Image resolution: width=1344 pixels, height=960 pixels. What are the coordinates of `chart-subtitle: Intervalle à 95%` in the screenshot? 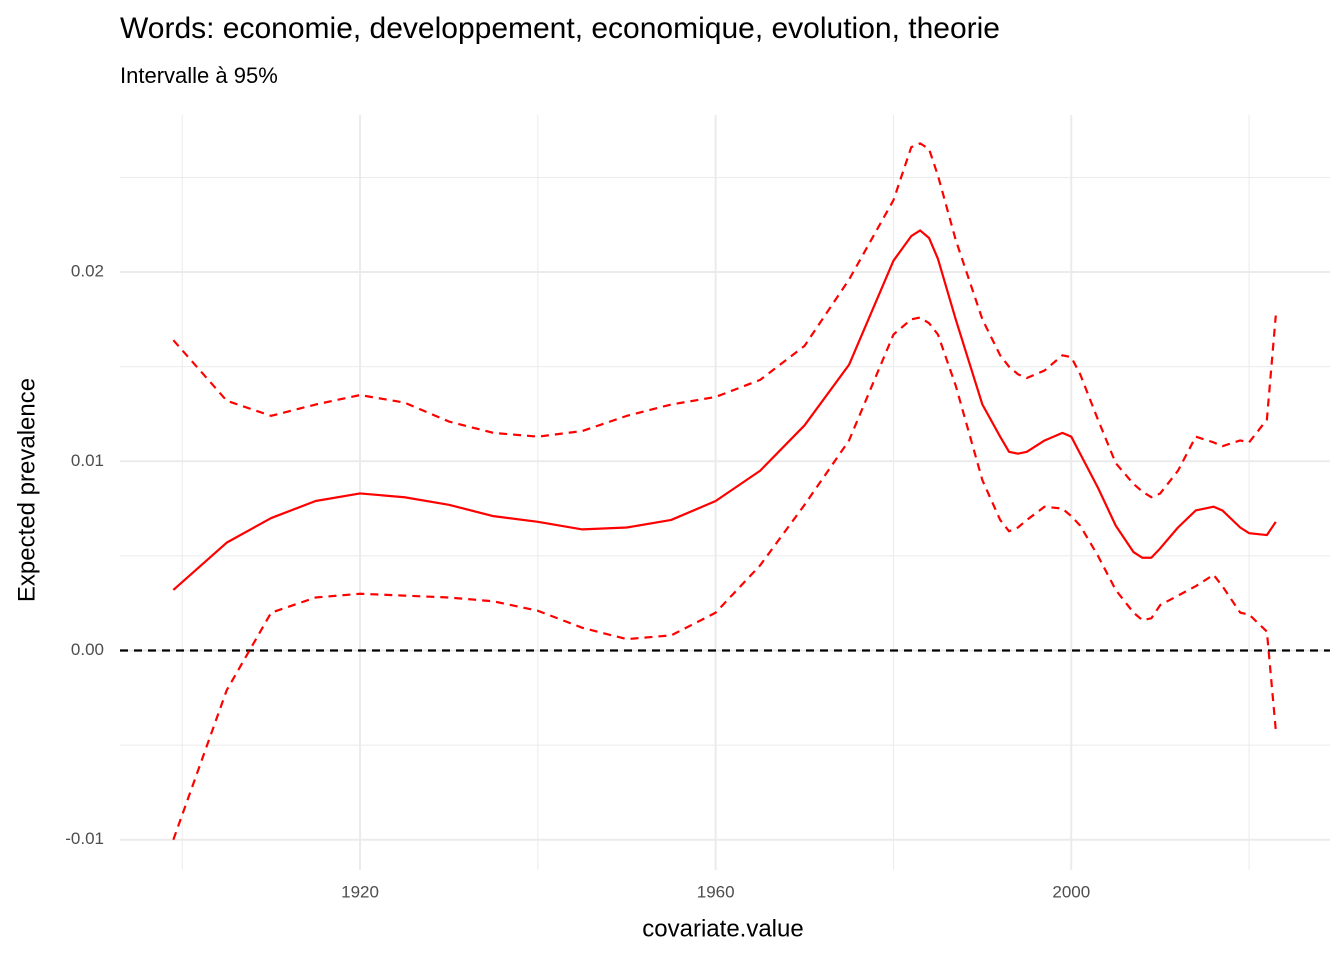 It's located at (199, 75).